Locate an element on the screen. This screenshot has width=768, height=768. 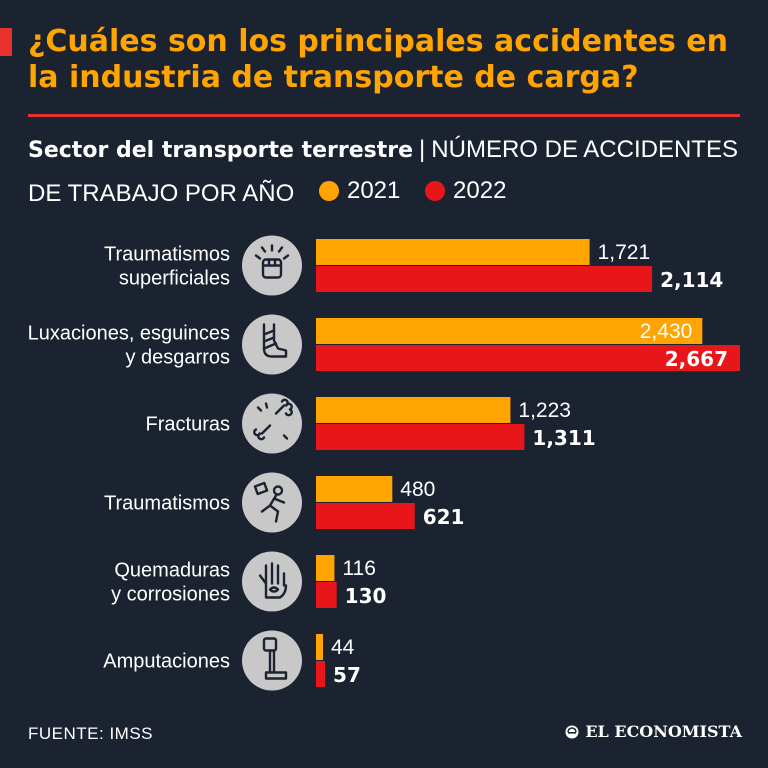
metric-label-part2: DE TRABAJO POR AÑO is located at coordinates (161, 193).